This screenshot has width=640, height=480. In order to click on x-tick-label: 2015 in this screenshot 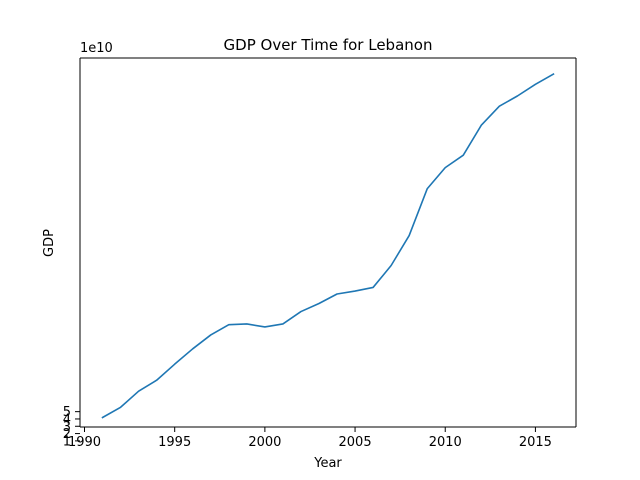, I will do `click(535, 442)`.